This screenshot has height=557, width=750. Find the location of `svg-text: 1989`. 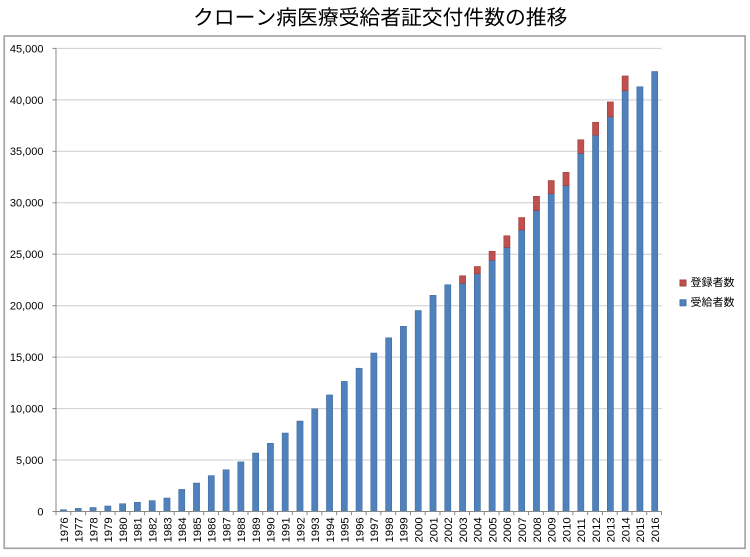

svg-text: 1989 is located at coordinates (257, 529).